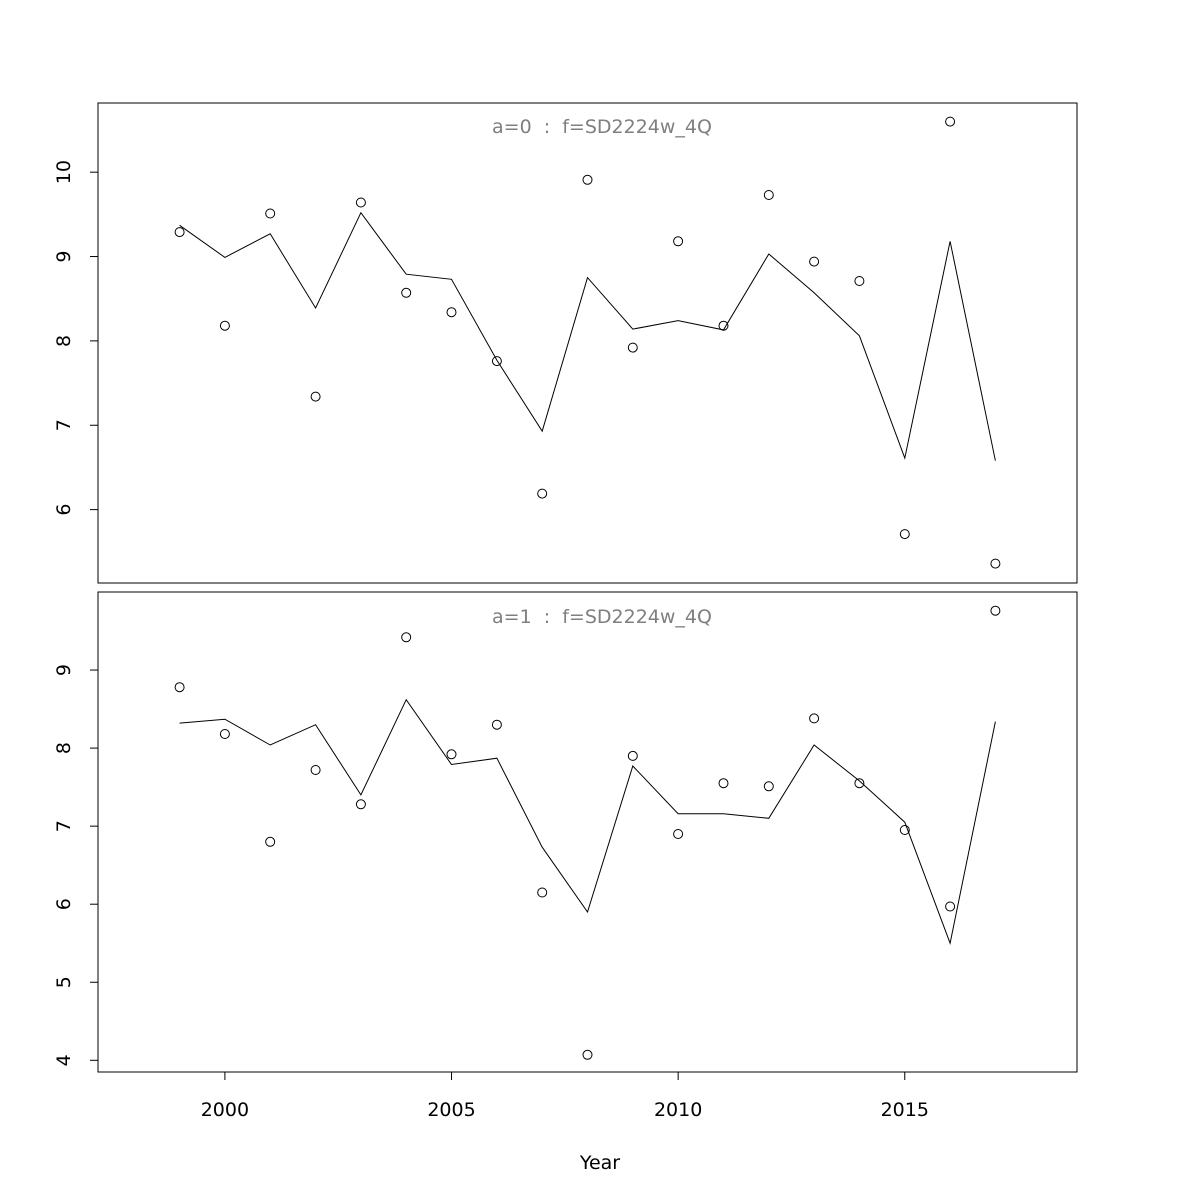 The height and width of the screenshot is (1200, 1200). Describe the element at coordinates (451, 1110) in the screenshot. I see `x-tick-label-1: 2005` at that location.